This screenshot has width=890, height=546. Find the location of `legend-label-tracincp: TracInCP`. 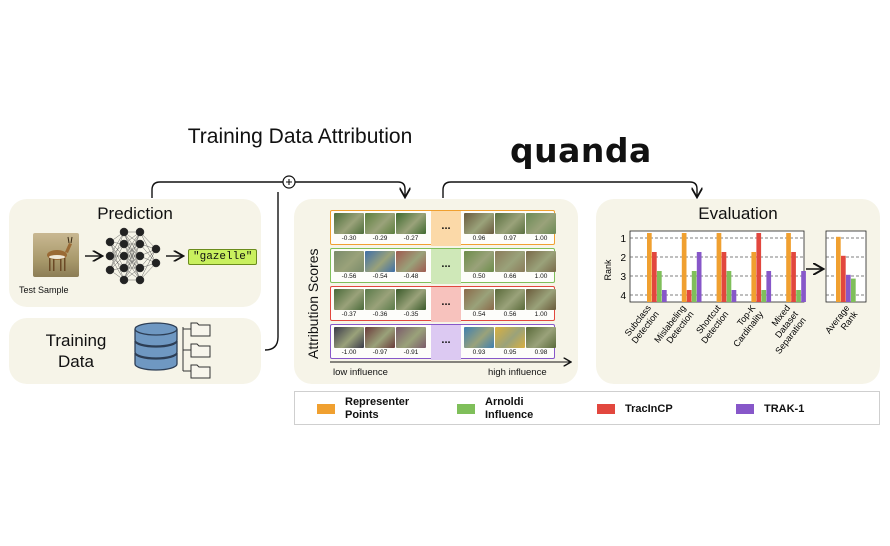

legend-label-tracincp: TracInCP is located at coordinates (649, 409).